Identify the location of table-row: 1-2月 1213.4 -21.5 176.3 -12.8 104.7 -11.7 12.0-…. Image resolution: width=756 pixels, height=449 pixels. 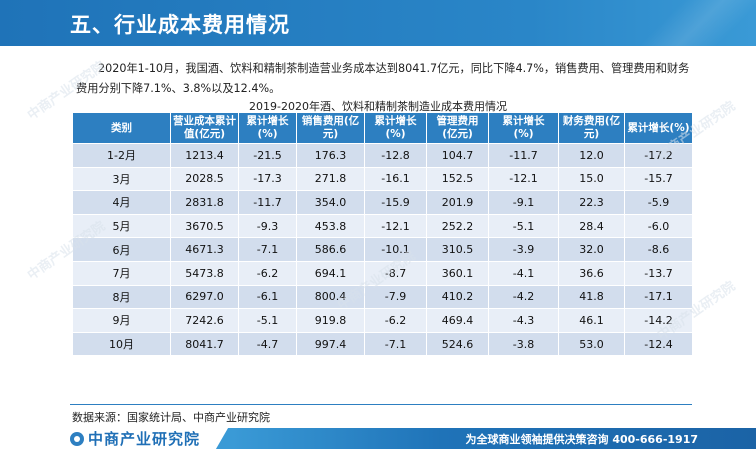
(382, 155).